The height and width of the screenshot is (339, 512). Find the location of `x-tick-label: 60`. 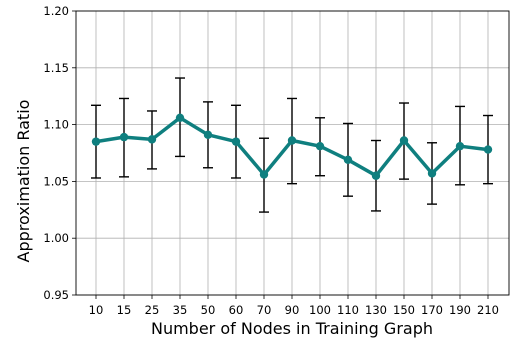

x-tick-label: 60 is located at coordinates (236, 310).